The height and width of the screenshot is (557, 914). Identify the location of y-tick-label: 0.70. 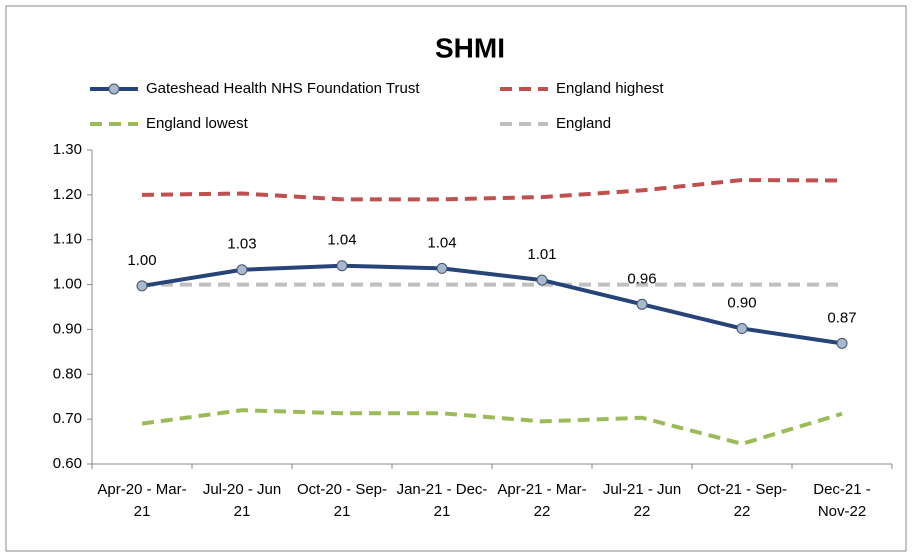
(67, 418).